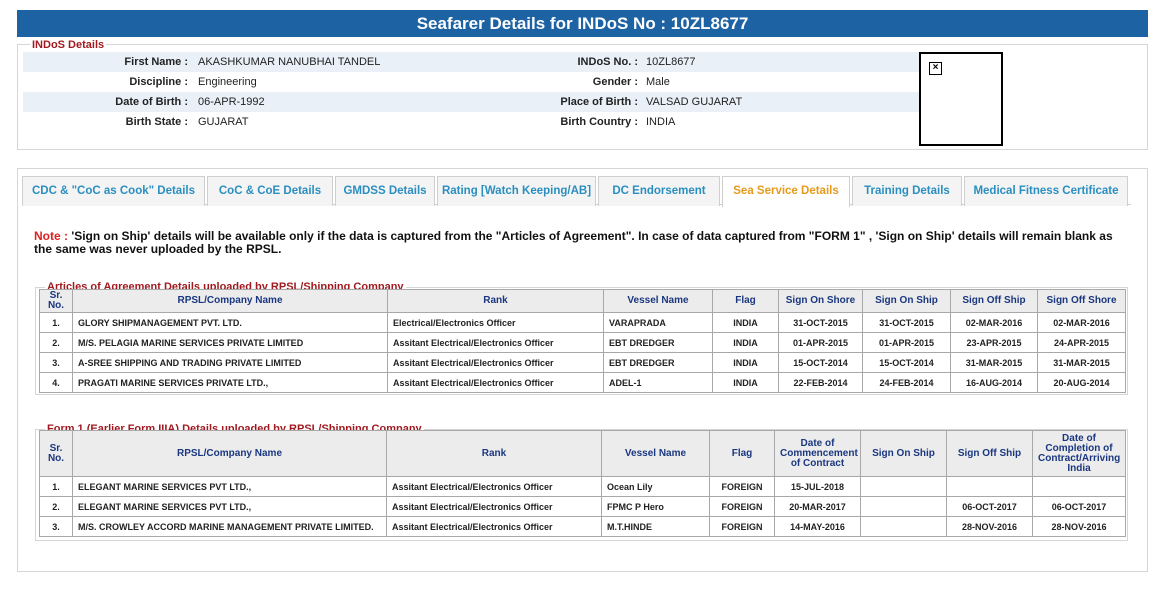 Image resolution: width=1165 pixels, height=589 pixels. Describe the element at coordinates (608, 62) in the screenshot. I see `field-label: INDoS No. :` at that location.